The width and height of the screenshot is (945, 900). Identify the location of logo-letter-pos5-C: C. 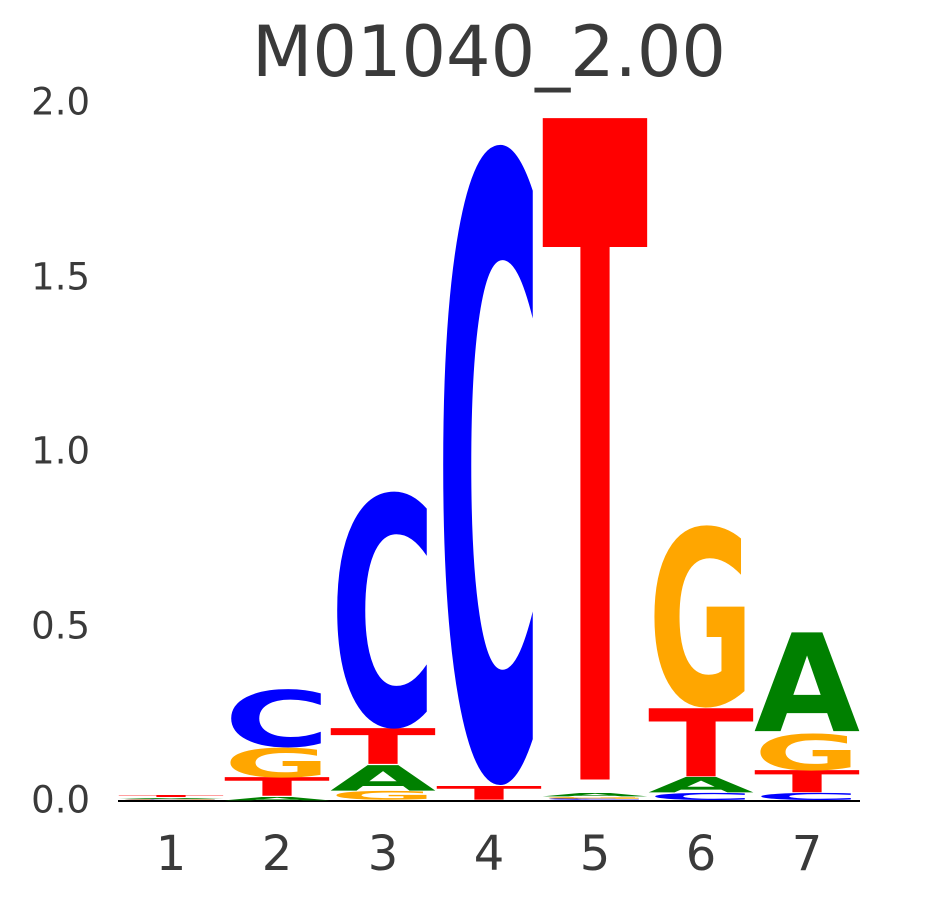
(595, 799).